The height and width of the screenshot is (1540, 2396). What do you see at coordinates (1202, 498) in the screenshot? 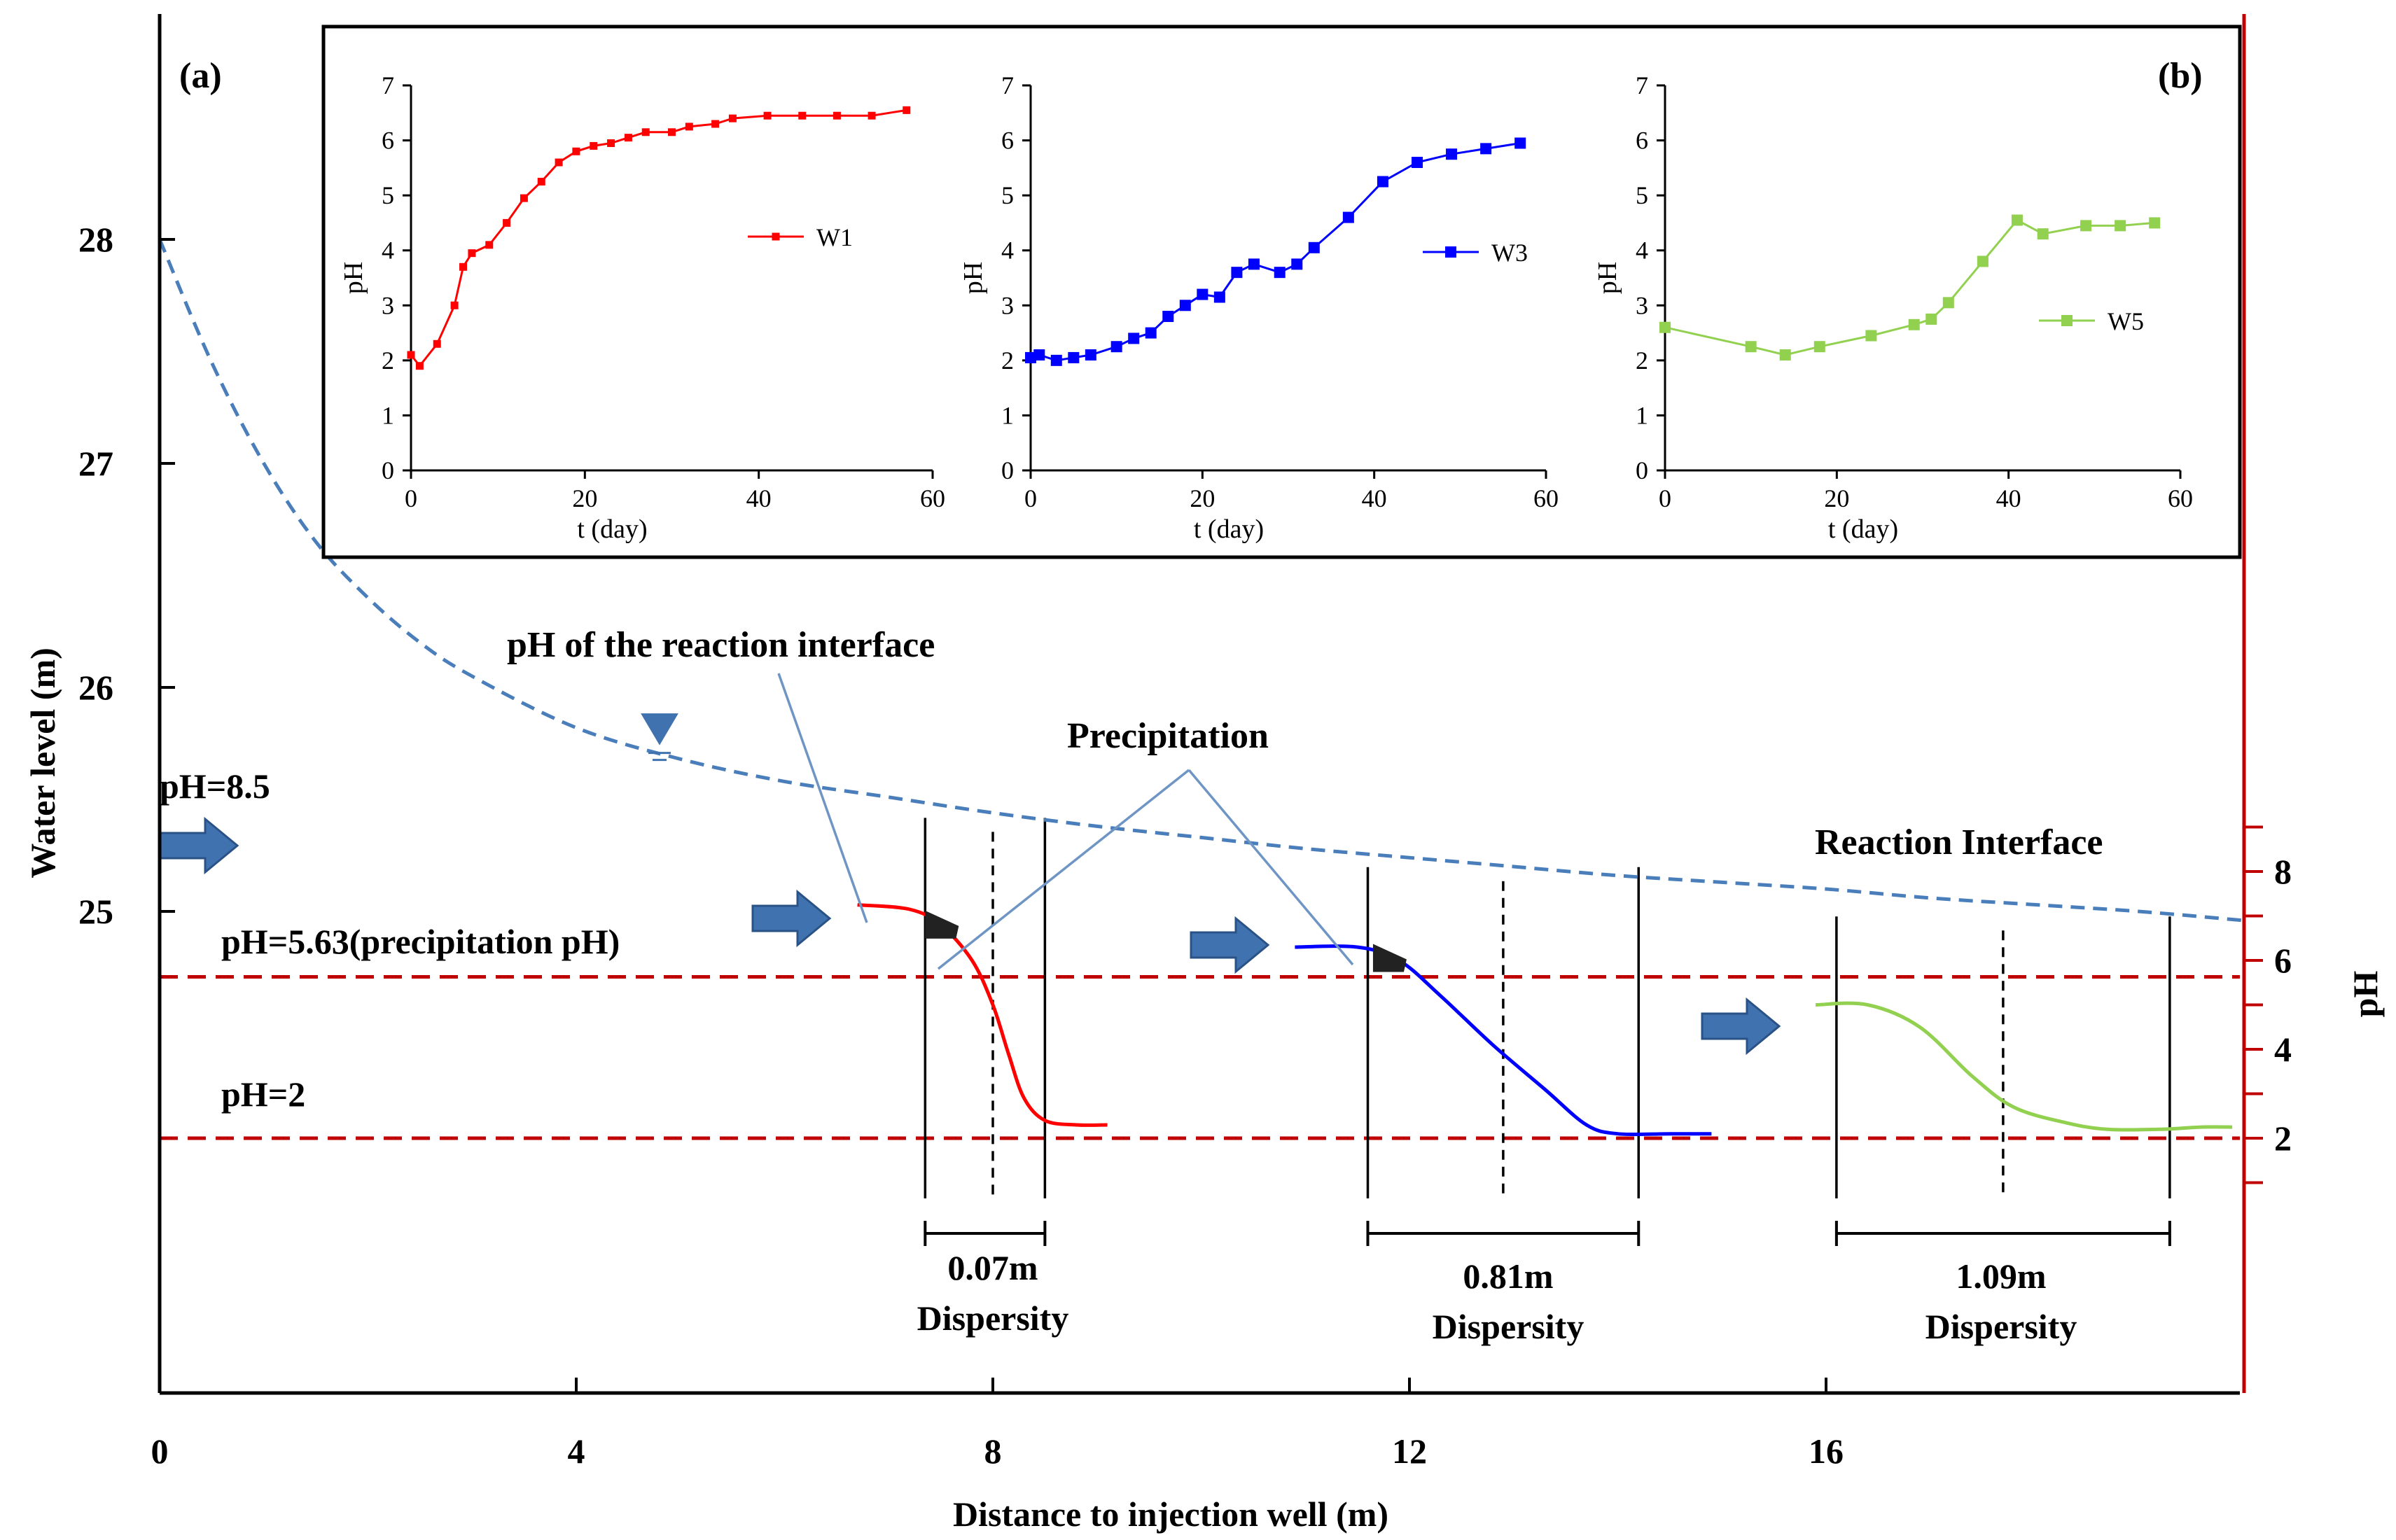
I see `inset-x-tick-label: 20` at bounding box center [1202, 498].